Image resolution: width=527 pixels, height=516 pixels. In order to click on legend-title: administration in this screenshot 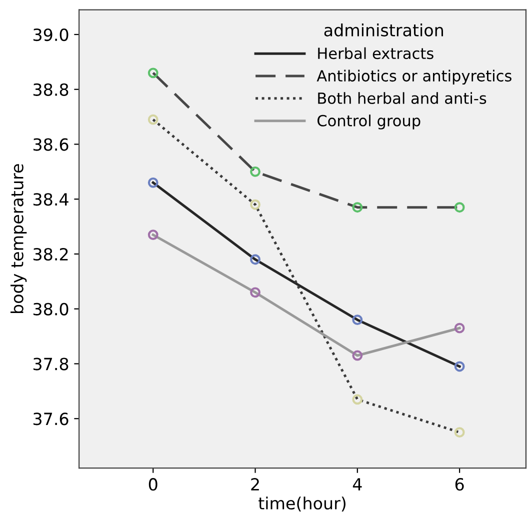, I will do `click(383, 30)`.